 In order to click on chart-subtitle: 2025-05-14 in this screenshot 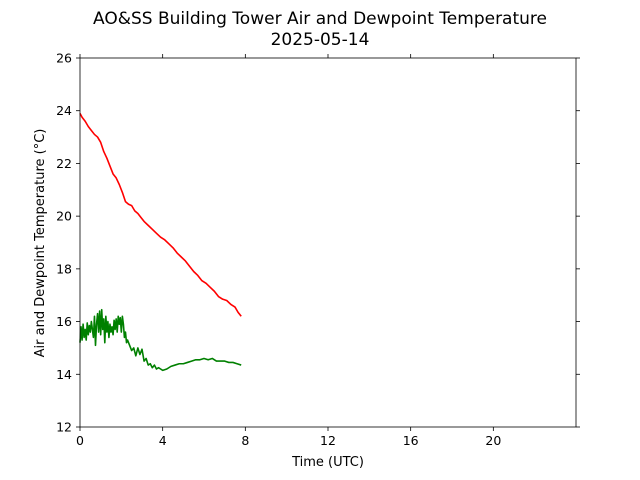, I will do `click(320, 40)`.